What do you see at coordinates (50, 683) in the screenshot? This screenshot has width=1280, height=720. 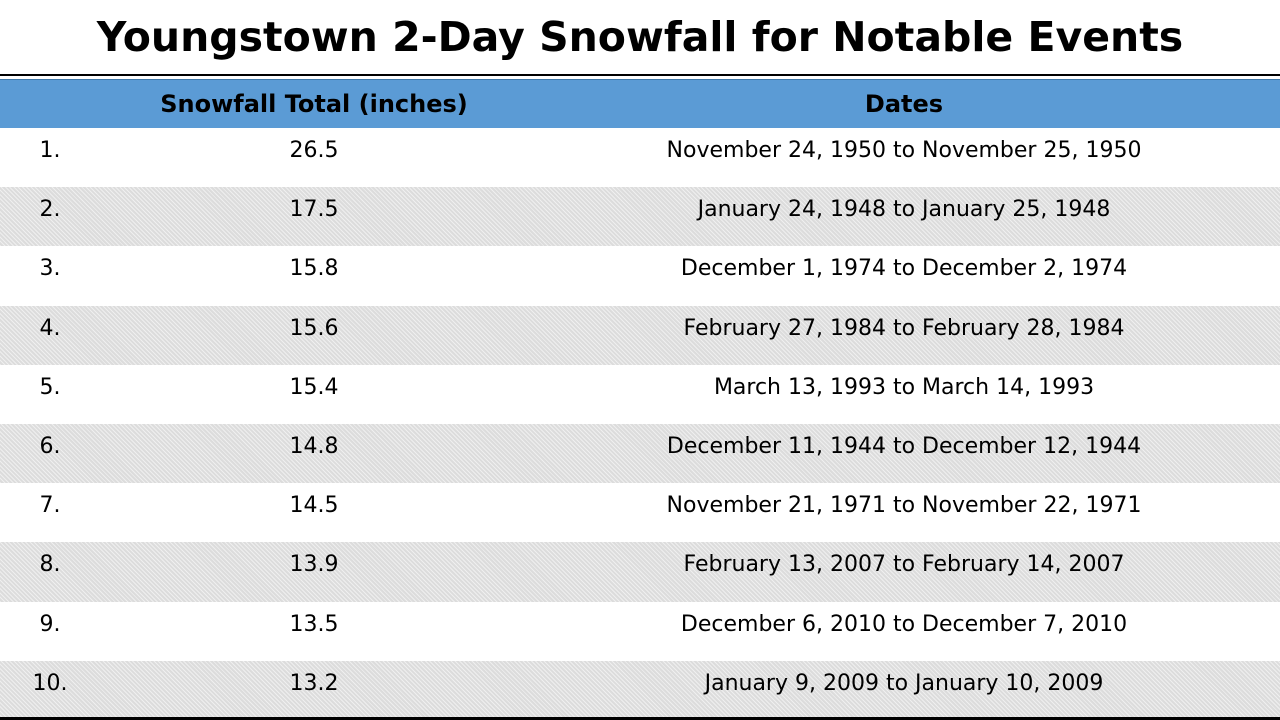 I see `rank-cell: 10.` at bounding box center [50, 683].